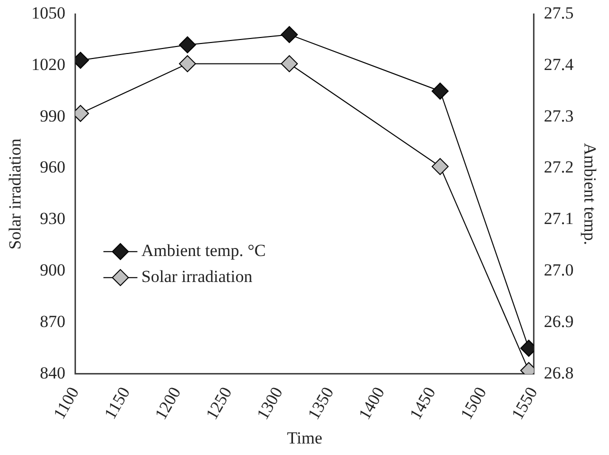 Image resolution: width=609 pixels, height=455 pixels. What do you see at coordinates (53, 372) in the screenshot?
I see `y-tick-label: 840` at bounding box center [53, 372].